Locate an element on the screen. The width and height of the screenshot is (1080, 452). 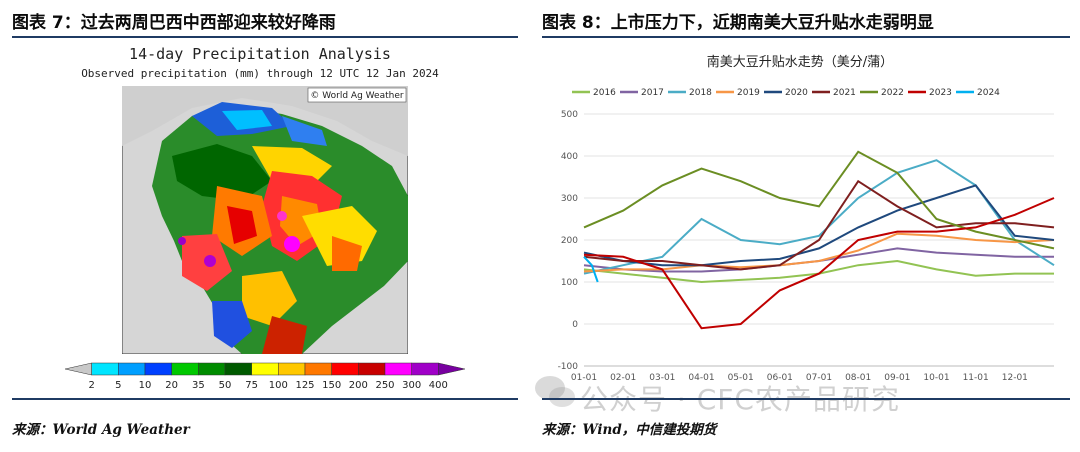
legend-label: 20 is located at coordinates (171, 385).